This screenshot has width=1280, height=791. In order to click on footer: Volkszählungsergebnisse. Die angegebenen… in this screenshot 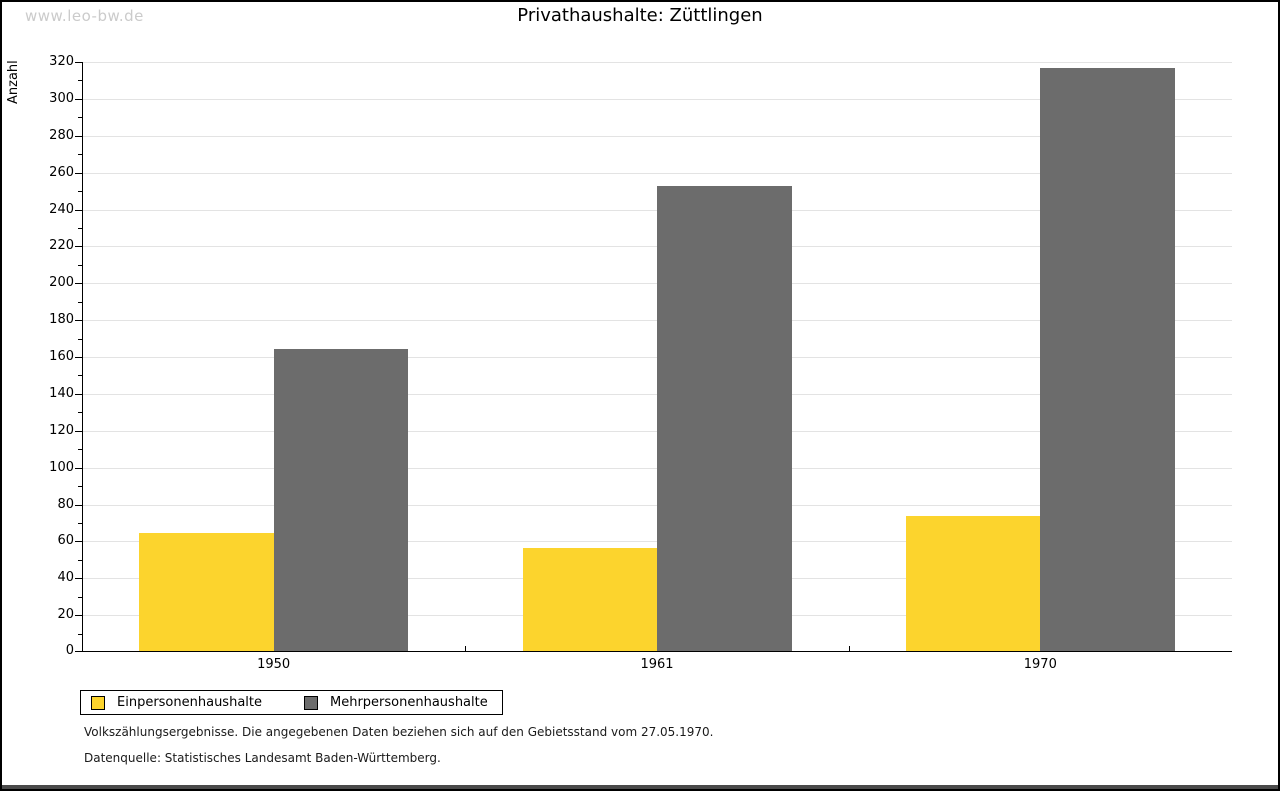, I will do `click(398, 751)`.